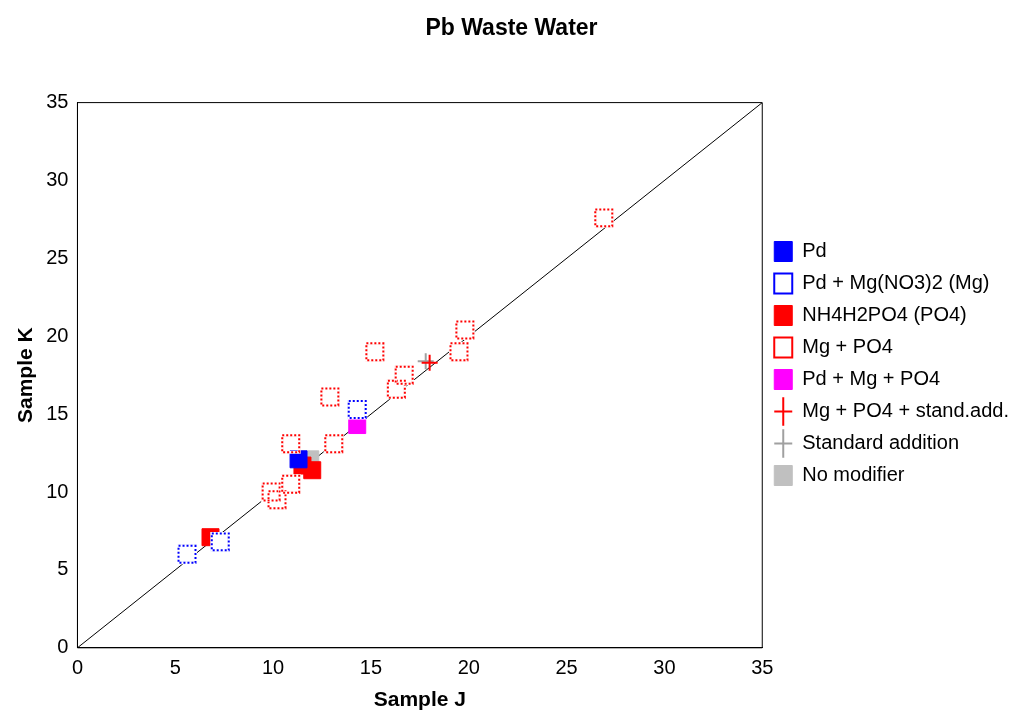 This screenshot has height=722, width=1023. What do you see at coordinates (25, 375) in the screenshot?
I see `y-axis-title: Sample K` at bounding box center [25, 375].